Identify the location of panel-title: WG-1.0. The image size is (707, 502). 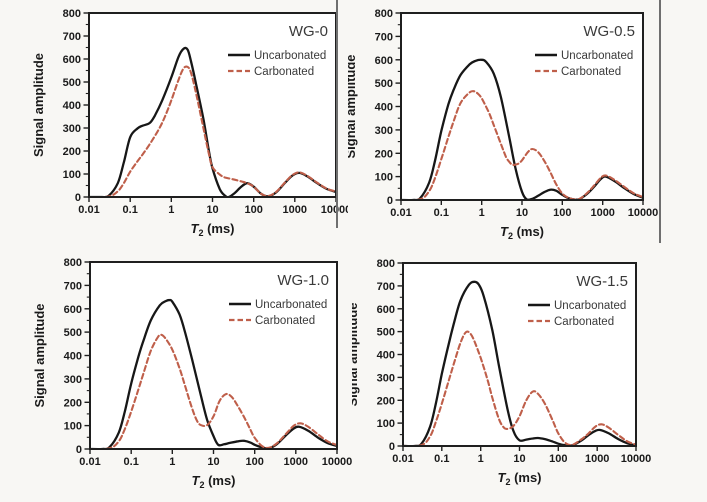
(303, 280).